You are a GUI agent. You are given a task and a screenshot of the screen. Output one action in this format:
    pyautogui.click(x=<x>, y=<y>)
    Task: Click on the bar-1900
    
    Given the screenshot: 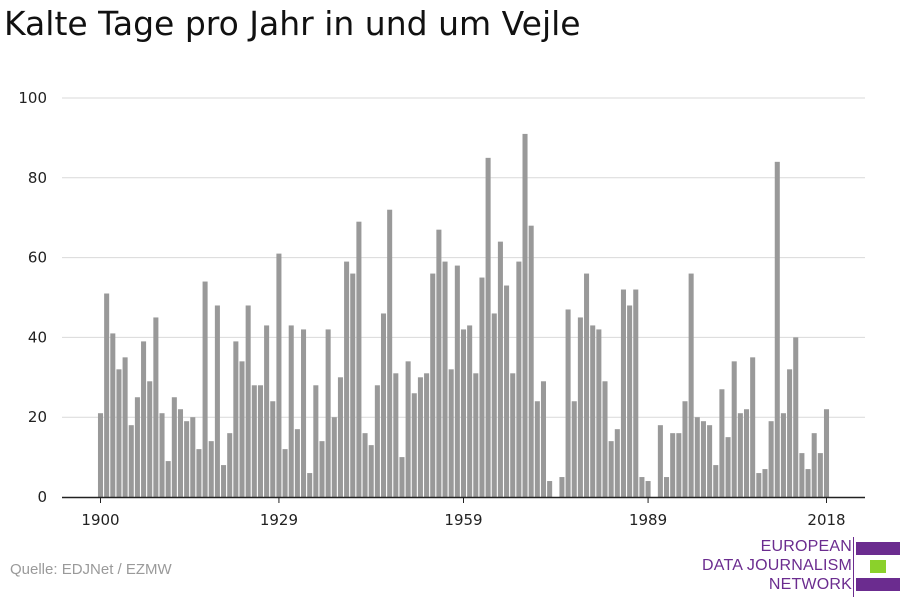 What is the action you would take?
    pyautogui.click(x=100, y=455)
    